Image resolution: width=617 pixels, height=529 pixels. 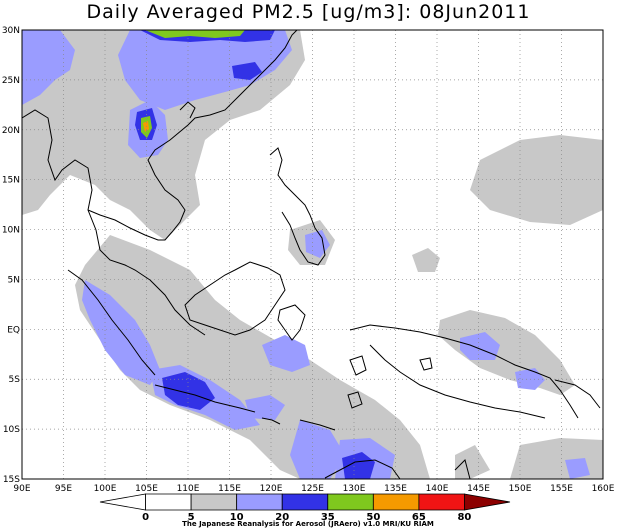 I want to click on lat-tick-label: 15S, so click(x=11, y=480).